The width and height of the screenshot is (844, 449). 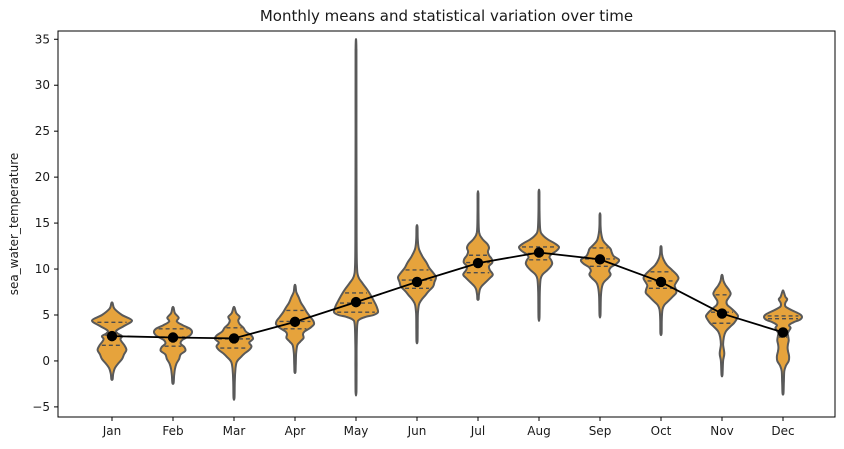 What do you see at coordinates (661, 431) in the screenshot?
I see `x-tick-label-Oct: Oct` at bounding box center [661, 431].